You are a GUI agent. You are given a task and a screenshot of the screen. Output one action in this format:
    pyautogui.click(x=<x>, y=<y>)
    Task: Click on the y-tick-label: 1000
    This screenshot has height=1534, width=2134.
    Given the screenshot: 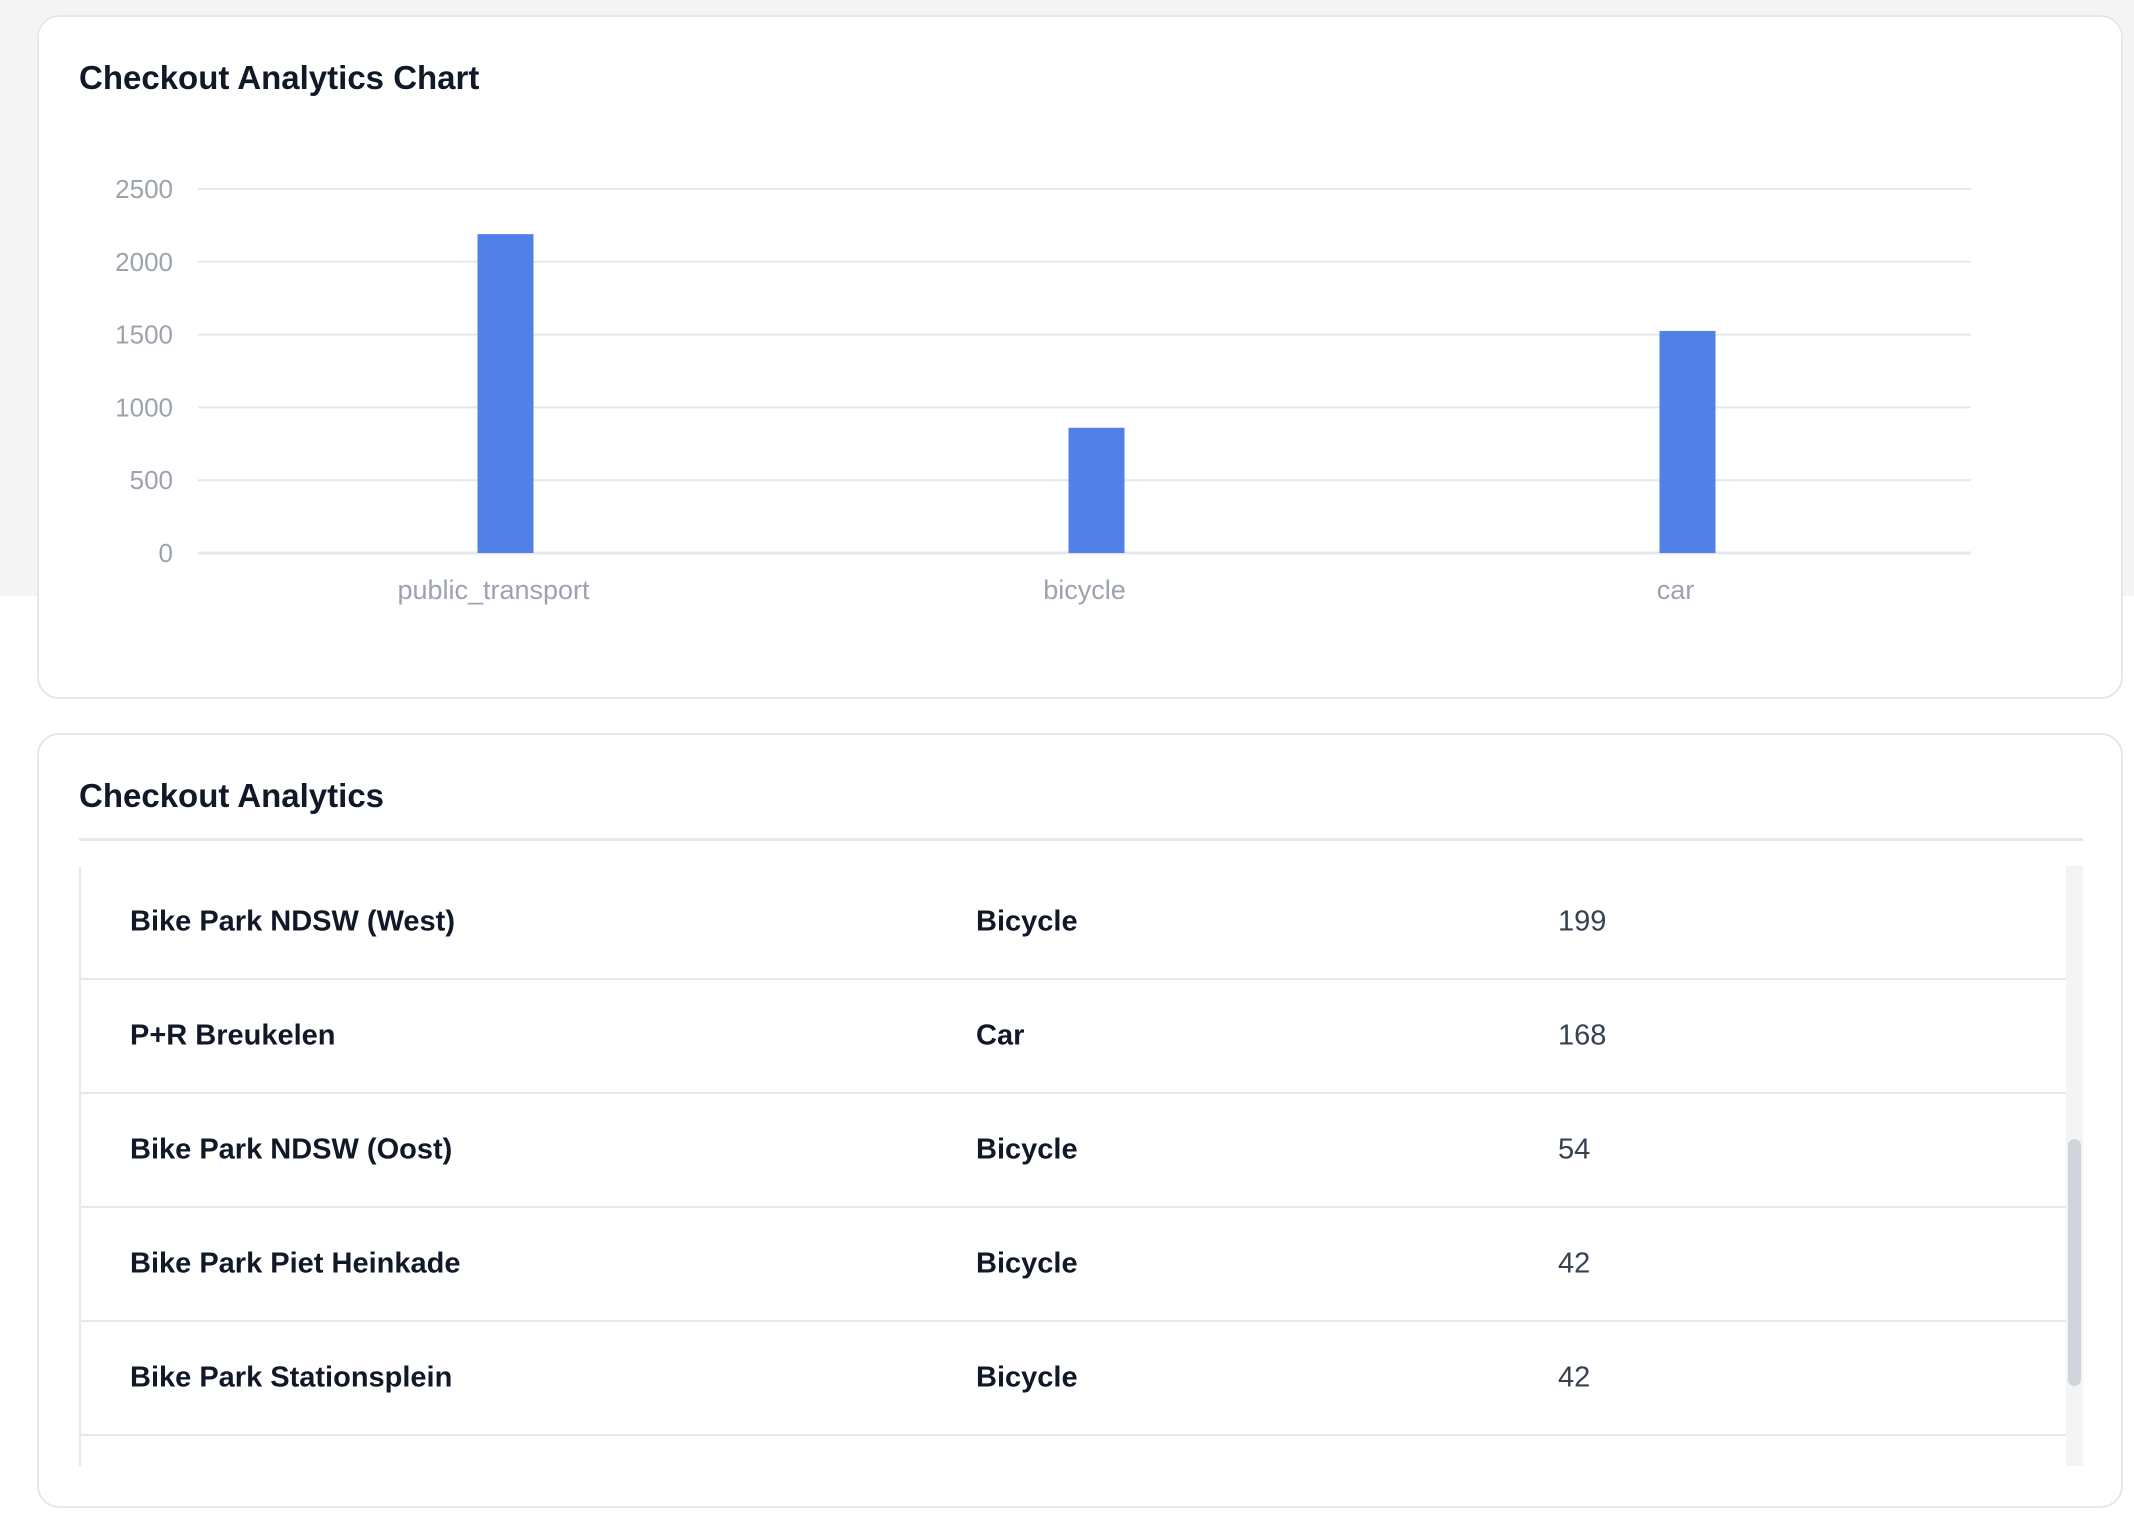 What is the action you would take?
    pyautogui.click(x=144, y=407)
    